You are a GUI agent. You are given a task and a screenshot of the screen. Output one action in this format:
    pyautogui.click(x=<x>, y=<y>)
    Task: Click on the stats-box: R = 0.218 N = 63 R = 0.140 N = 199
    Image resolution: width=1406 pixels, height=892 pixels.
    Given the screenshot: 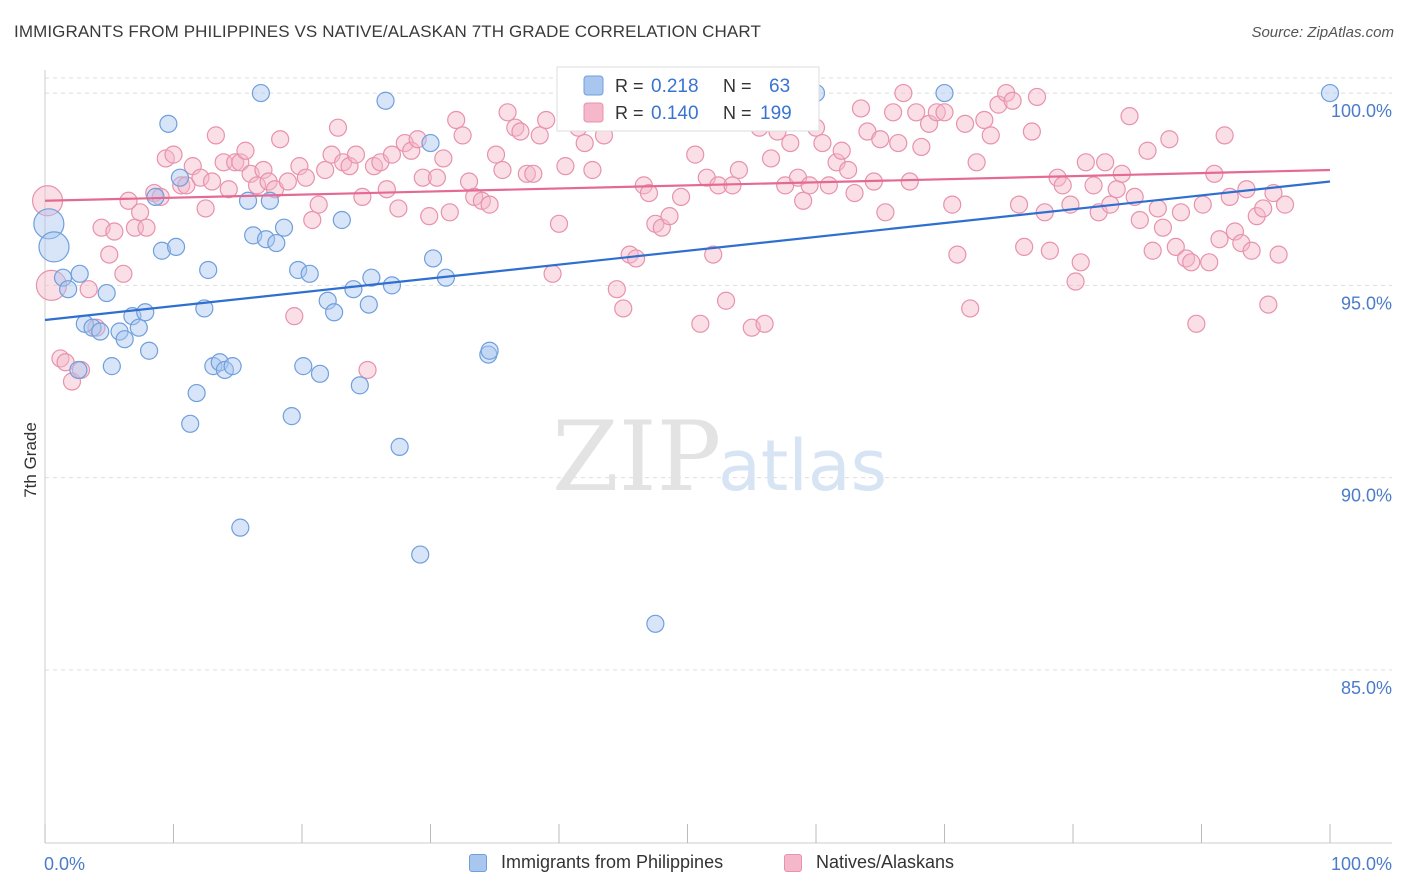 What is the action you would take?
    pyautogui.click(x=688, y=99)
    